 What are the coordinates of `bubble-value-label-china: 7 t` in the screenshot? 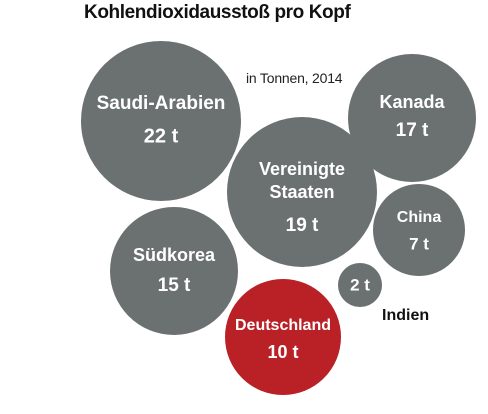 It's located at (419, 243).